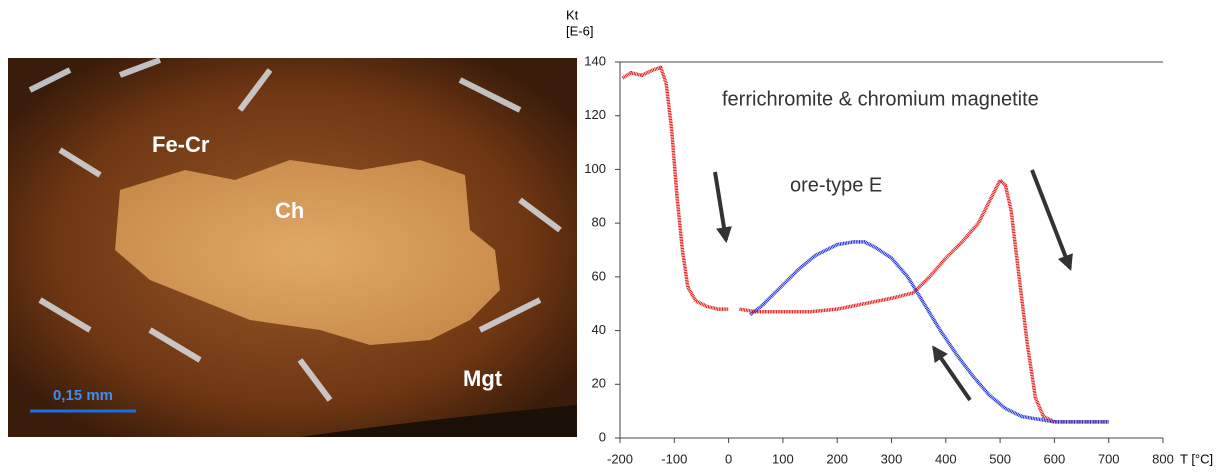  What do you see at coordinates (892, 458) in the screenshot?
I see `x-tick-label: 300` at bounding box center [892, 458].